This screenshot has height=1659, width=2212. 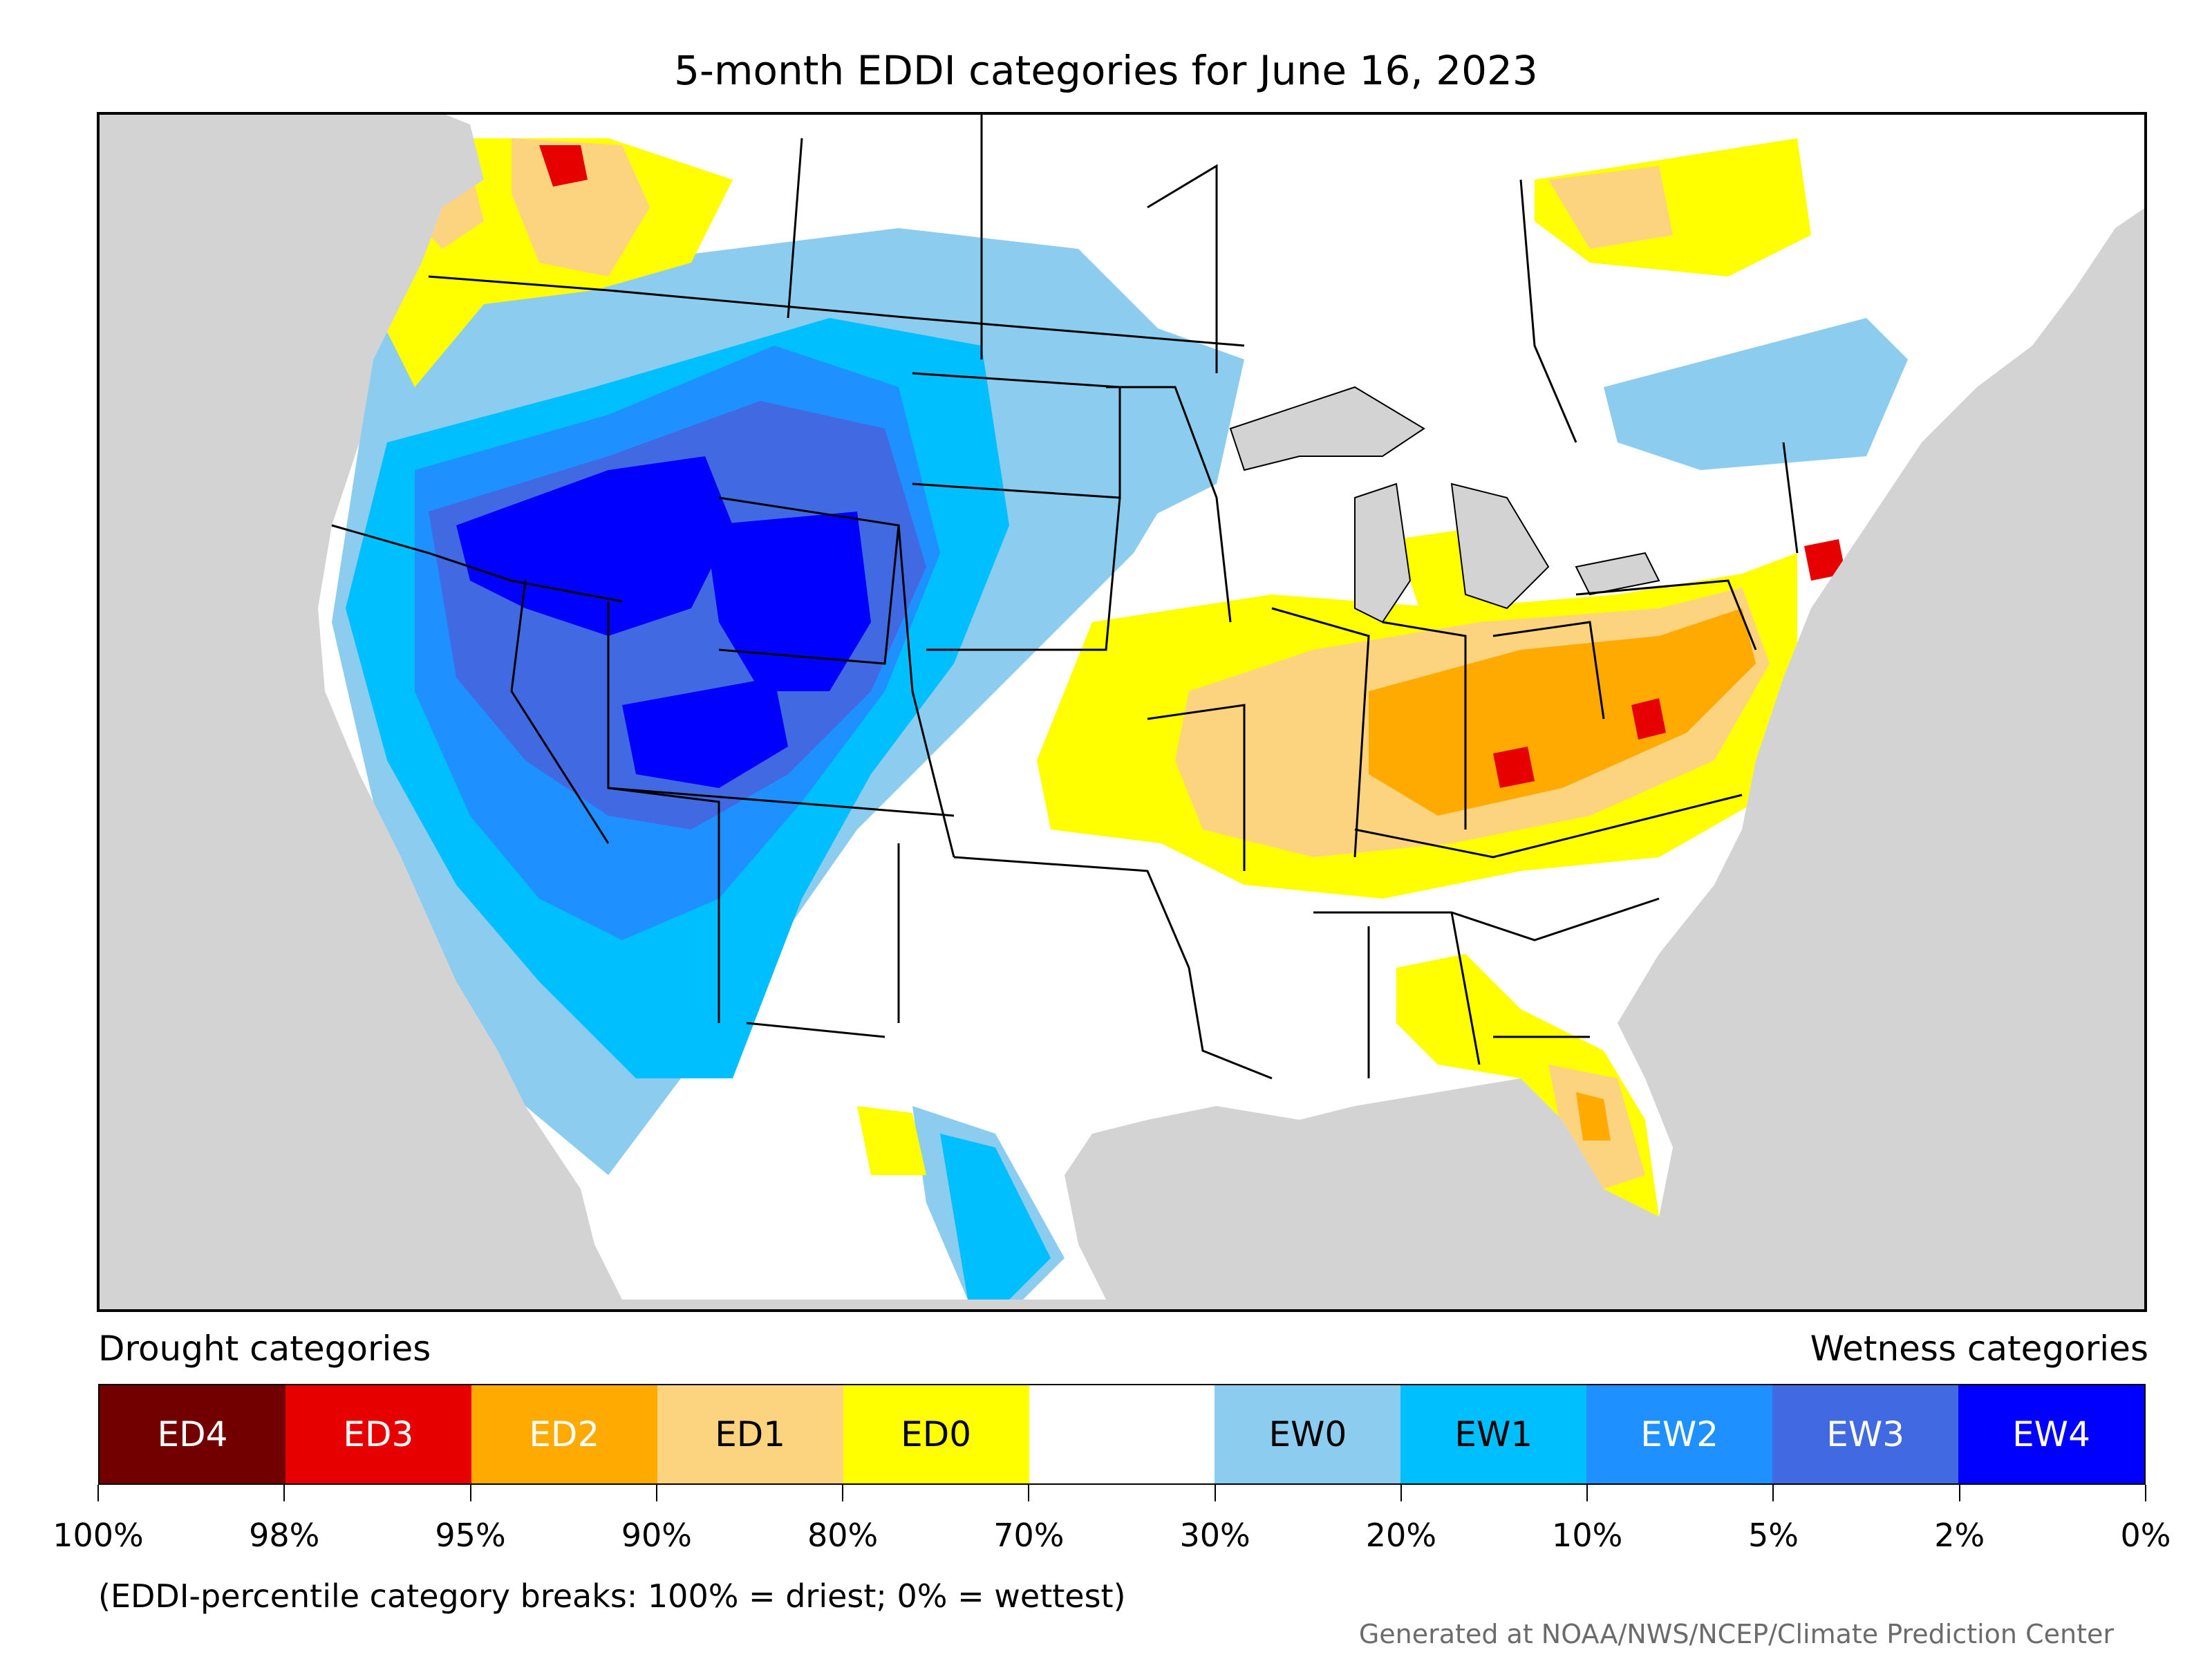 I want to click on colorbar-tick-label: 30%, so click(x=1214, y=1535).